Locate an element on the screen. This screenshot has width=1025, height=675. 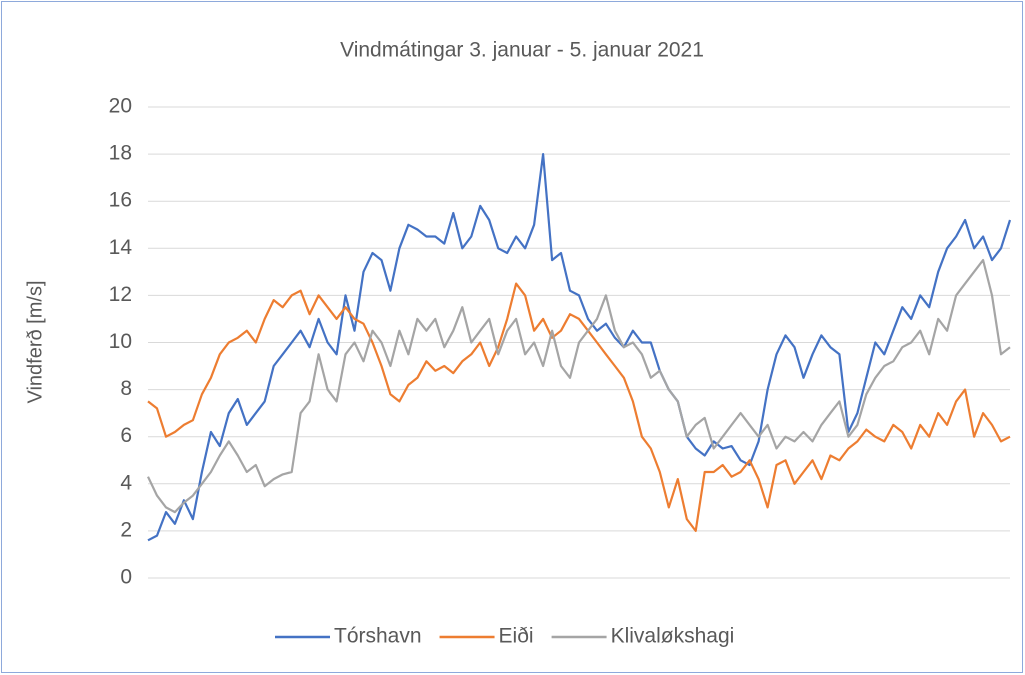
y-tick-label: 12 is located at coordinates (120, 294).